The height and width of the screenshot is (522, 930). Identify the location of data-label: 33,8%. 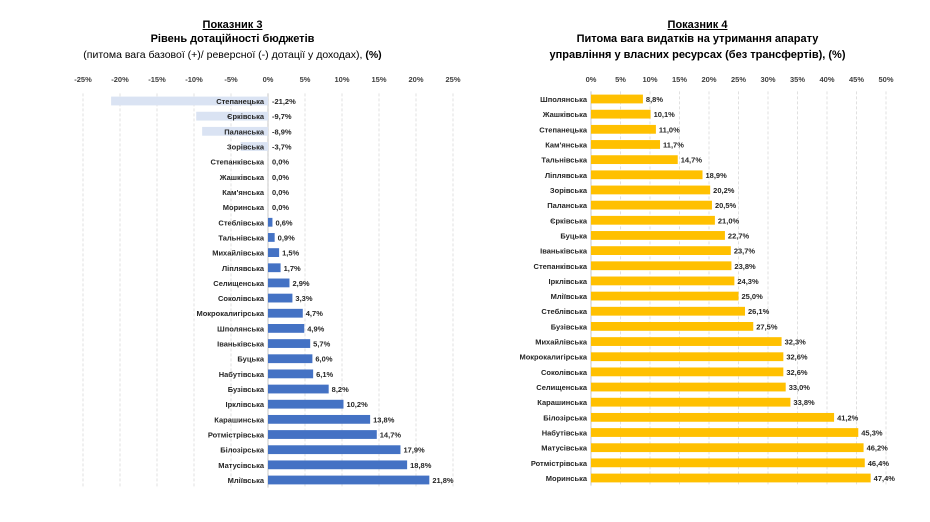
(804, 402).